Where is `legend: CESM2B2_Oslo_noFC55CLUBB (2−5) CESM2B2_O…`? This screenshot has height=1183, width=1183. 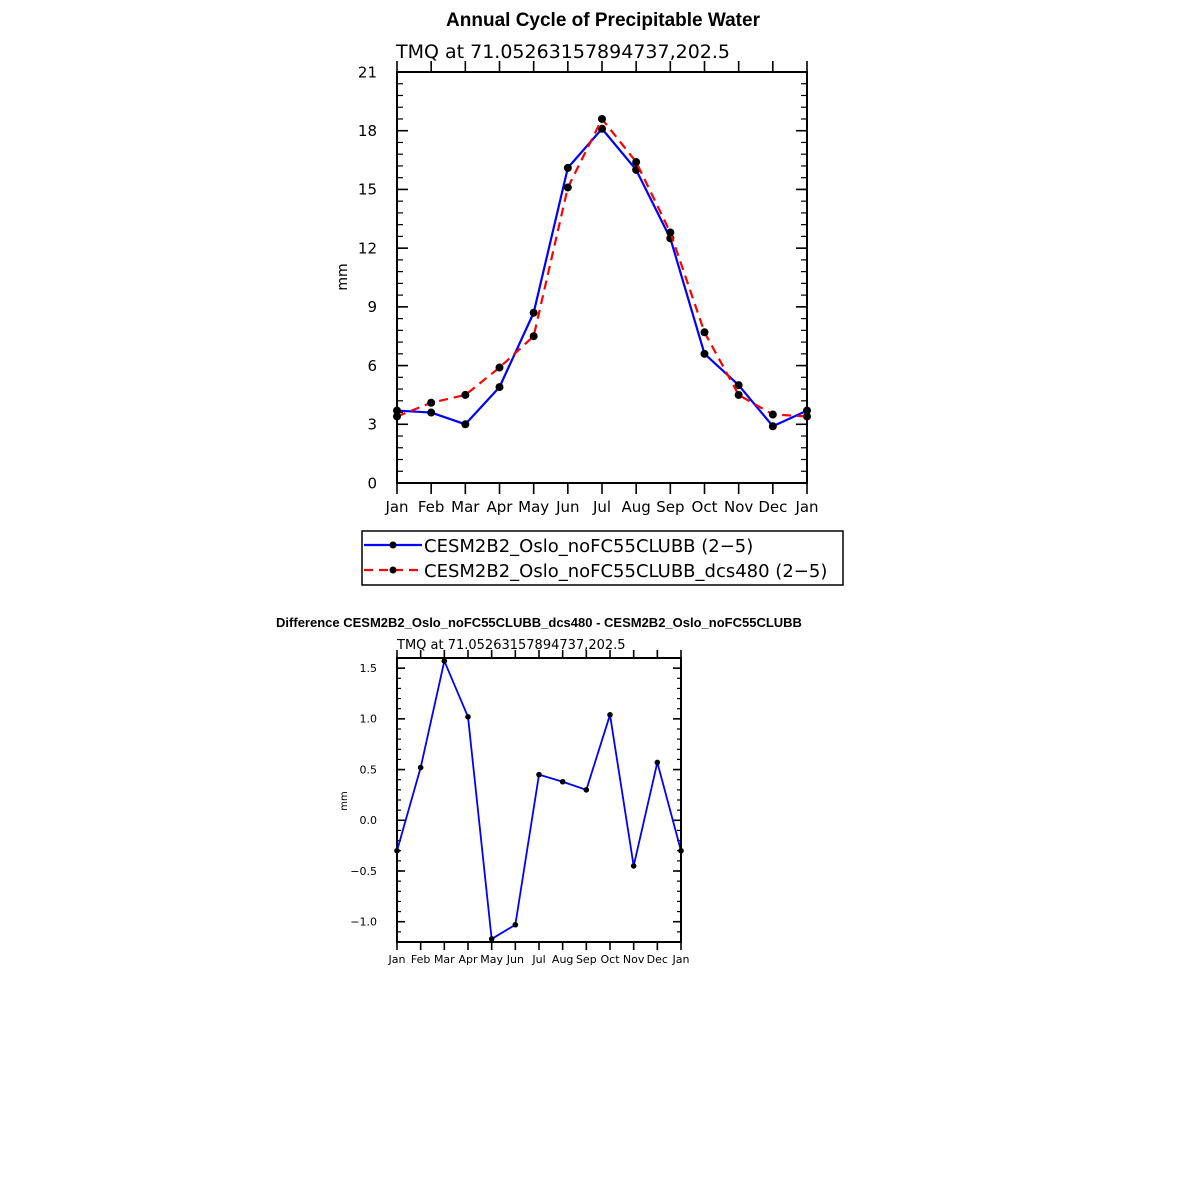
legend: CESM2B2_Oslo_noFC55CLUBB (2−5) CESM2B2_O… is located at coordinates (602, 558).